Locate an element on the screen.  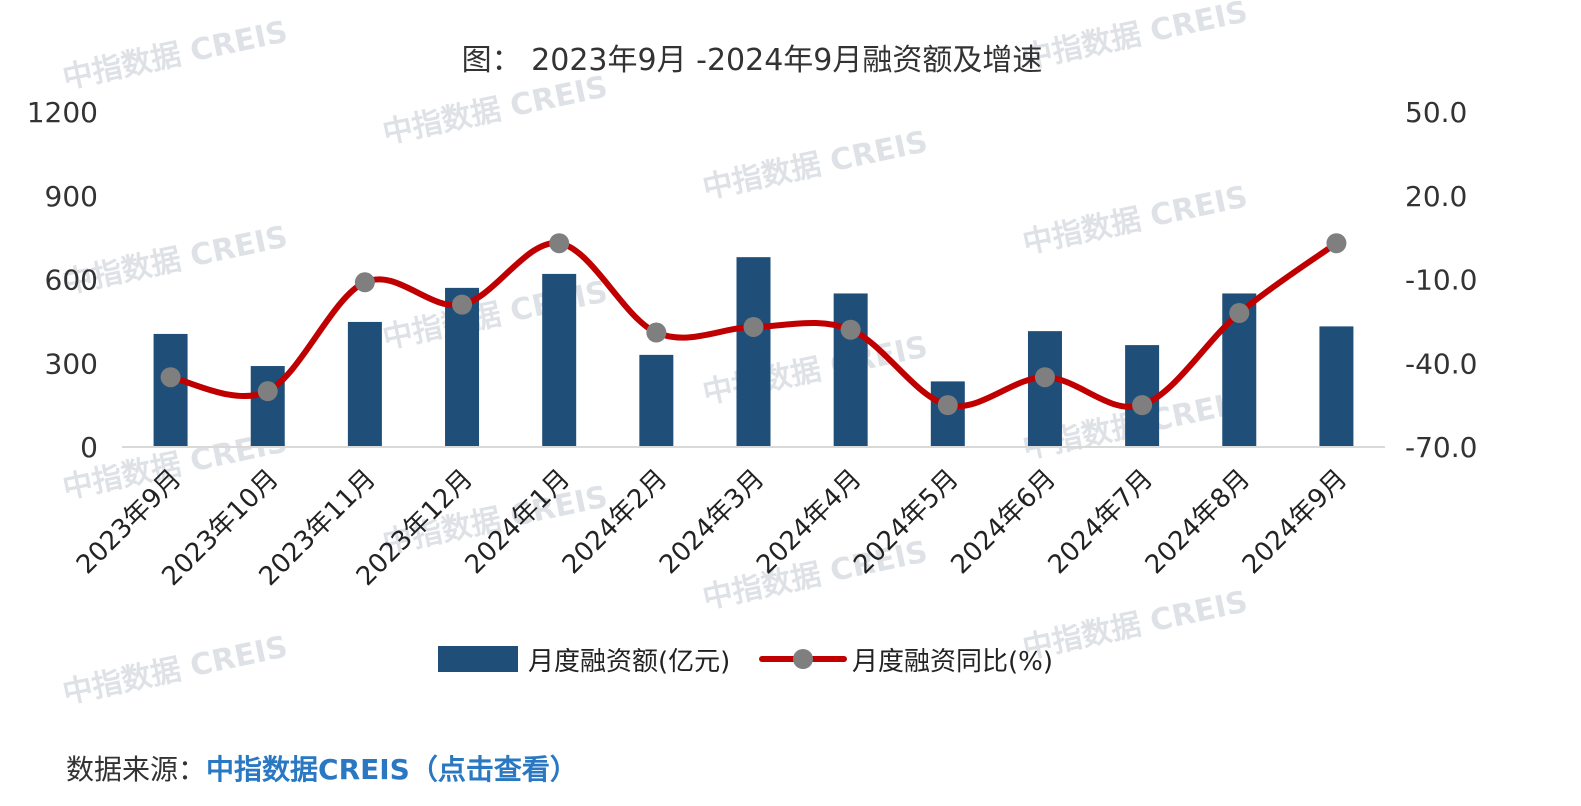
y-left-ticks: 0 300 600 900 1200 is located at coordinates (62, 280).